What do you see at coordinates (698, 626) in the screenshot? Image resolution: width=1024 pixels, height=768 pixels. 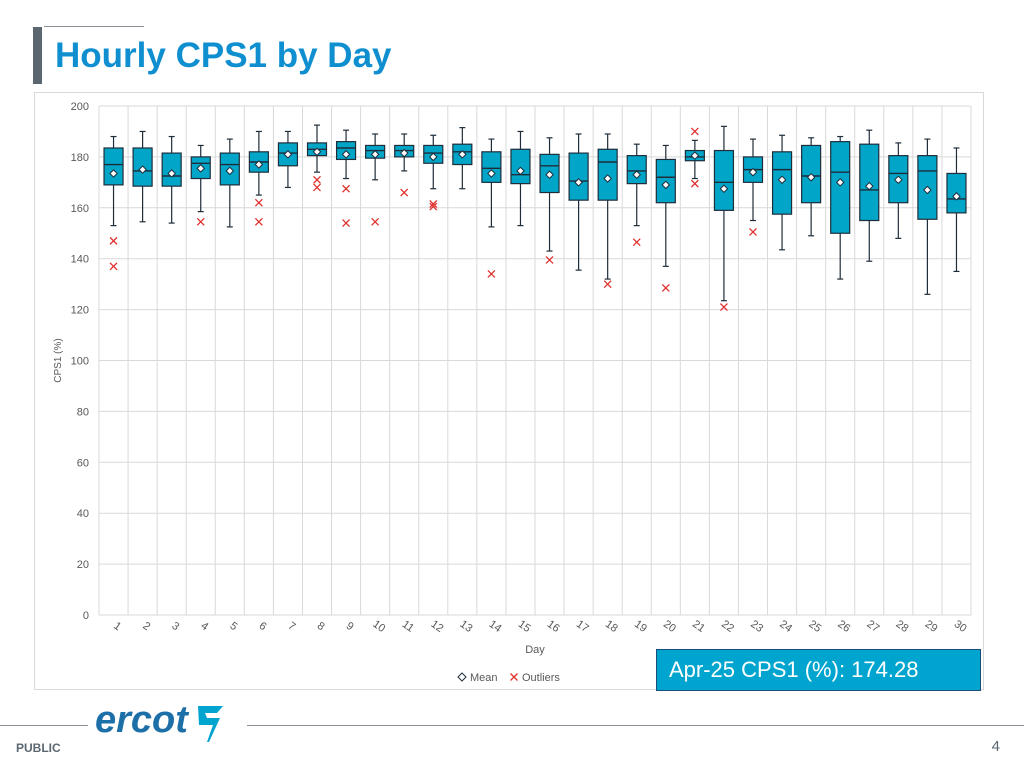 I see `x-tick-label: 21` at bounding box center [698, 626].